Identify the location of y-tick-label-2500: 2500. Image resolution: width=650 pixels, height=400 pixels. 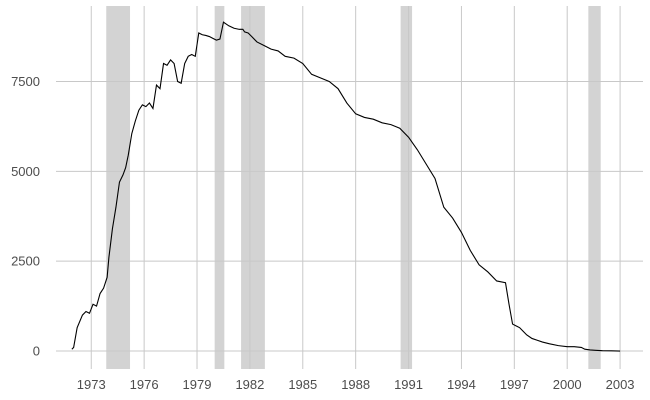
(25, 261).